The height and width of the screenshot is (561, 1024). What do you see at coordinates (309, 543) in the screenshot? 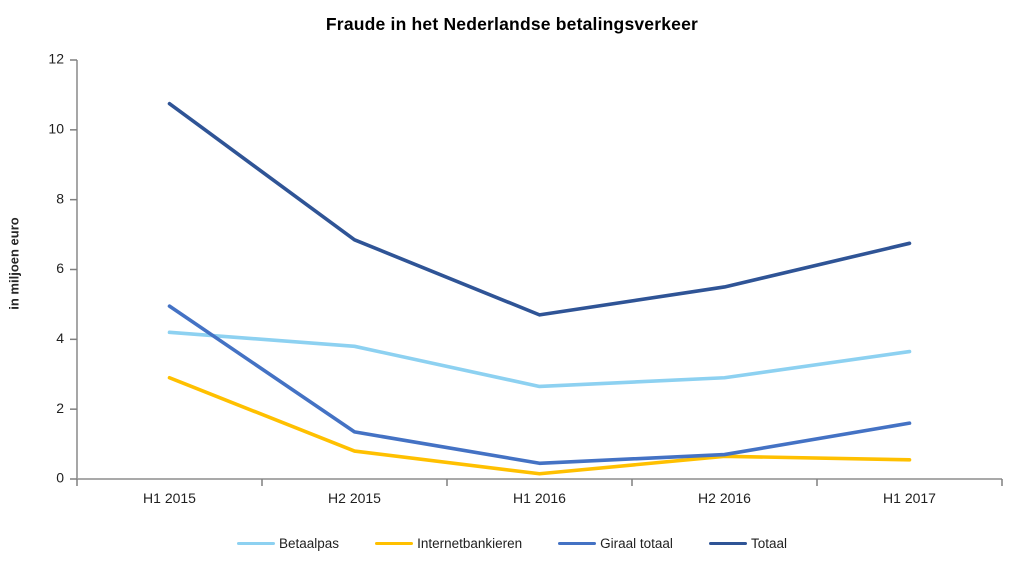
I see `legend-label: Betaalpas` at bounding box center [309, 543].